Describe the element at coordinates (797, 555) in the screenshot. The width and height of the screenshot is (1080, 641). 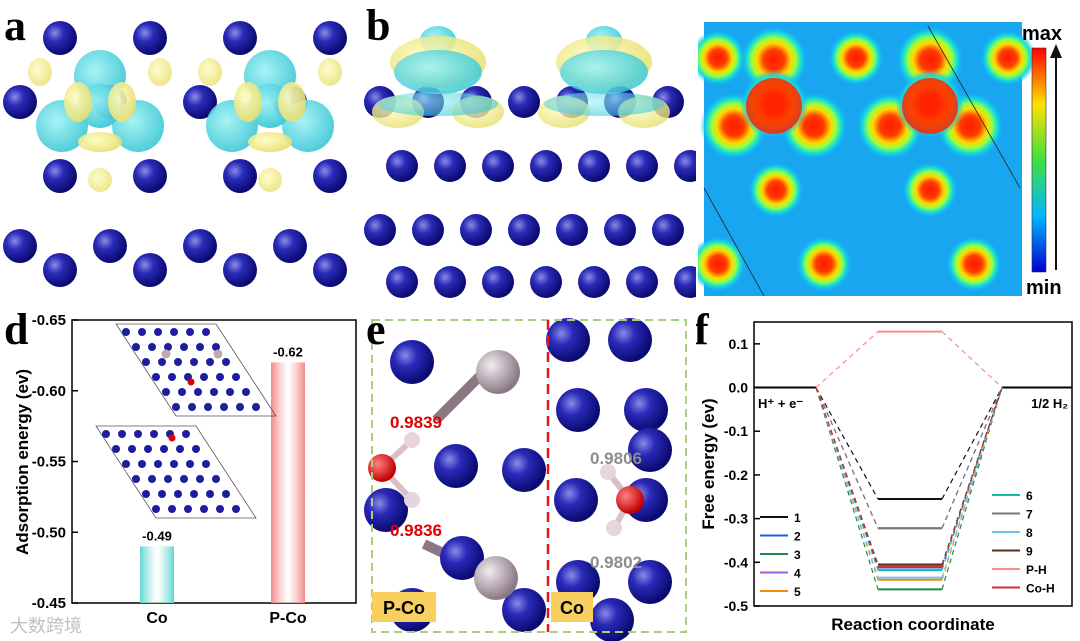
I see `legend-label-3: 3` at that location.